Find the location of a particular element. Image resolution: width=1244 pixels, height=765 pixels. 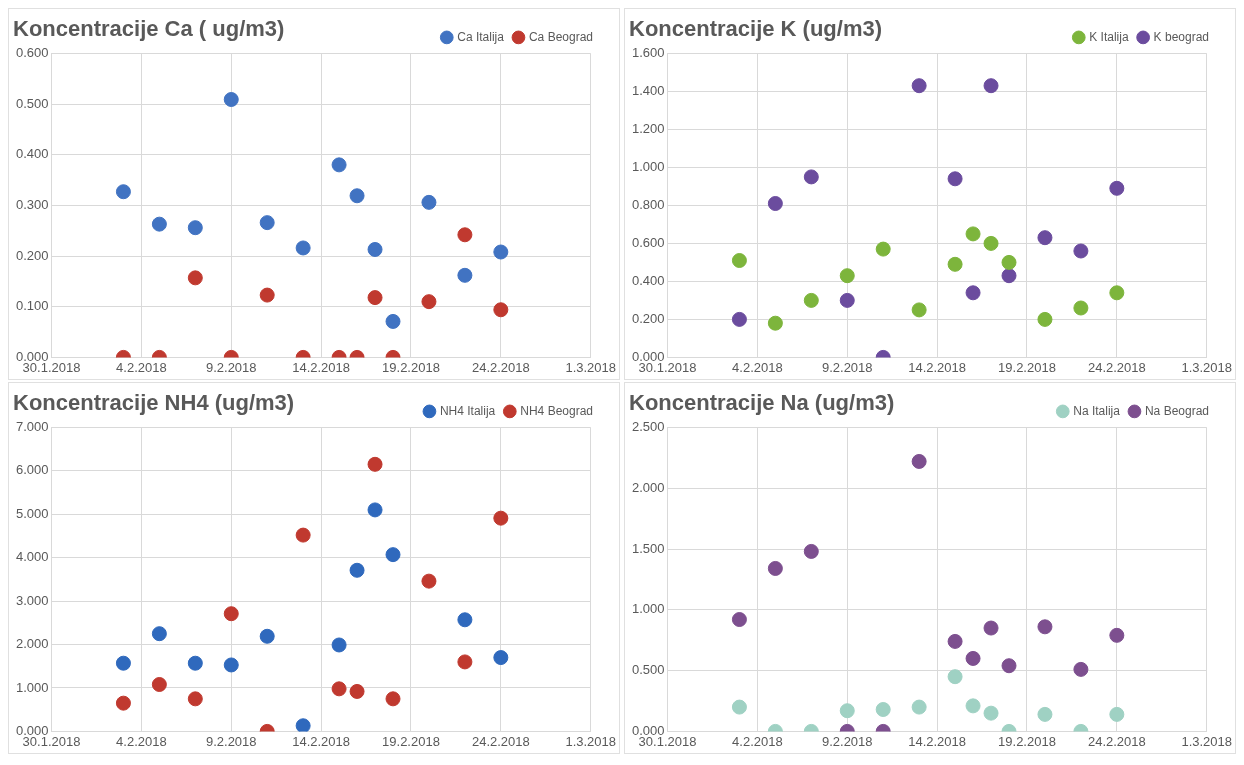

y-tick-label: 1.500 is located at coordinates (648, 548).